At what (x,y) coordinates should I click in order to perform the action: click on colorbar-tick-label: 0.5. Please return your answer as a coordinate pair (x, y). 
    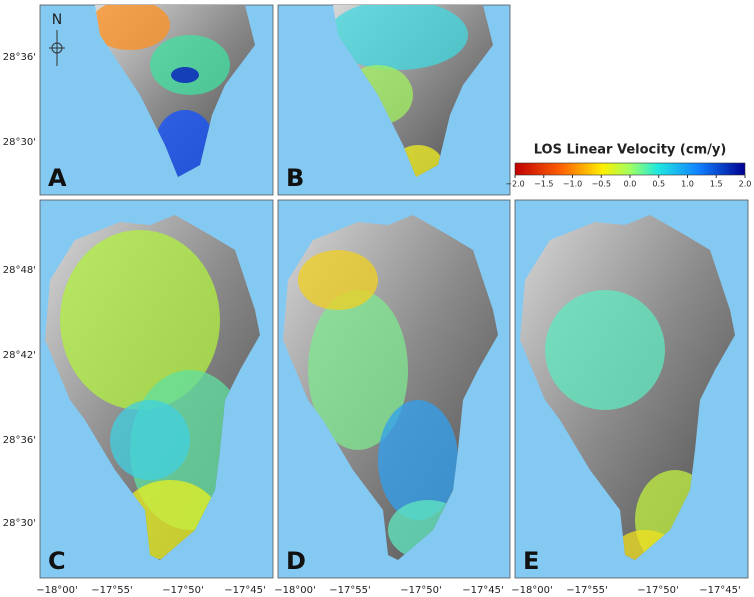
    Looking at the image, I should click on (658, 184).